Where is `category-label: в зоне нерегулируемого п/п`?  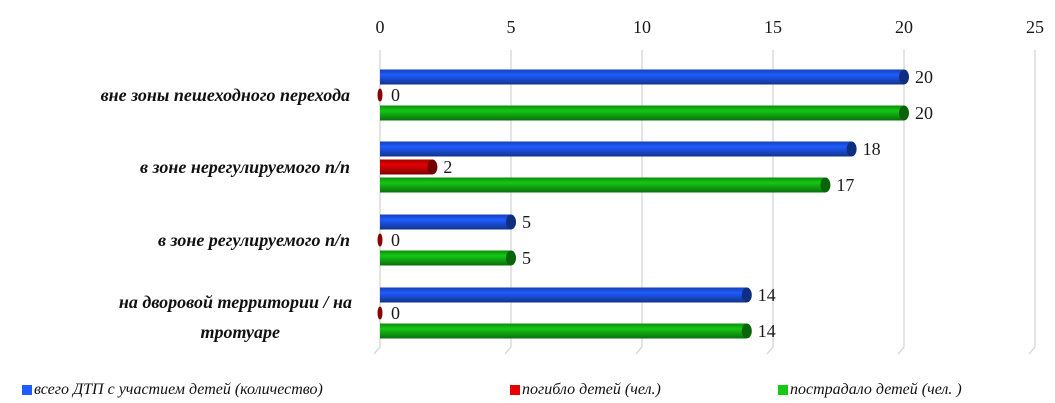
category-label: в зоне нерегулируемого п/п is located at coordinates (245, 167).